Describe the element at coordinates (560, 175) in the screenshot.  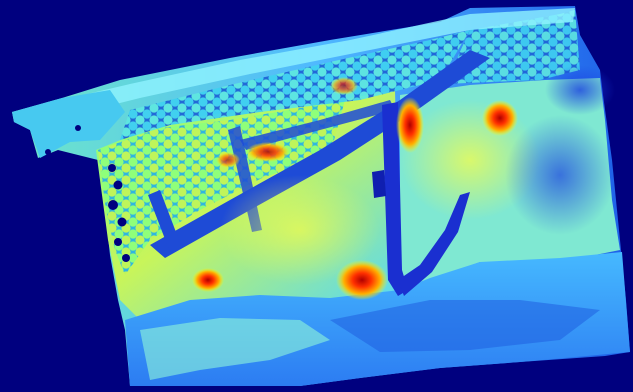
I see `right-cool-patch` at that location.